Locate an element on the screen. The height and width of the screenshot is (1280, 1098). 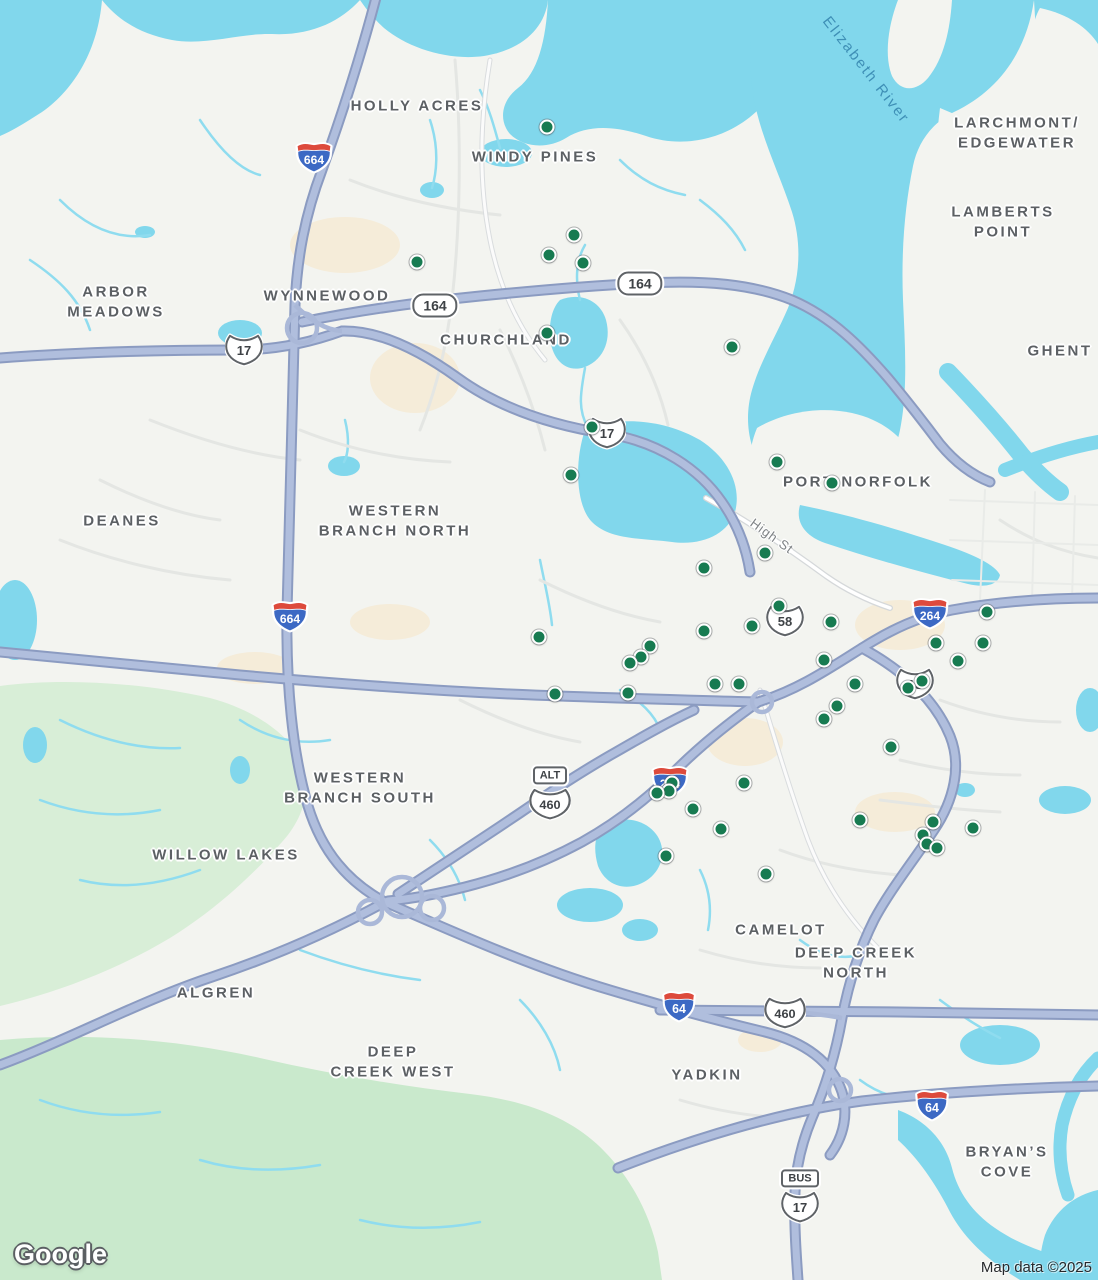
place-label-lamberts-point: LAMBERTS POINT is located at coordinates (1003, 222).